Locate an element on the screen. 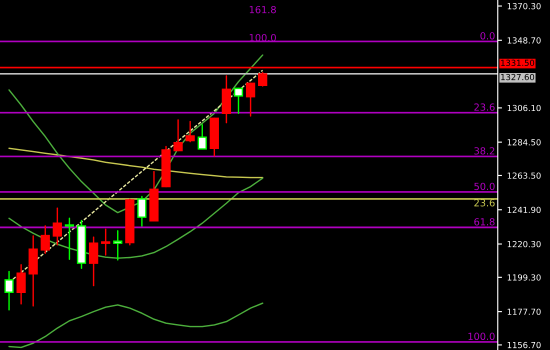 The height and width of the screenshot is (350, 550). y-tick-label: 1263.50 is located at coordinates (524, 175).